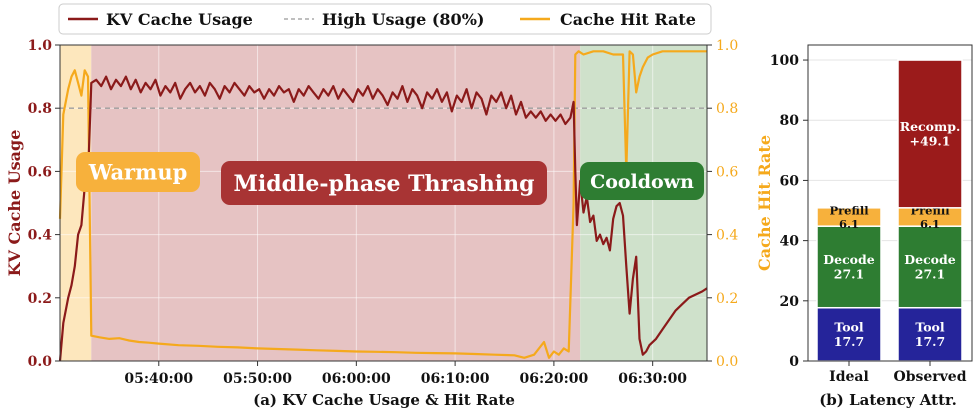 Image resolution: width=977 pixels, height=416 pixels. What do you see at coordinates (784, 61) in the screenshot?
I see `y-tick-label: 100` at bounding box center [784, 61].